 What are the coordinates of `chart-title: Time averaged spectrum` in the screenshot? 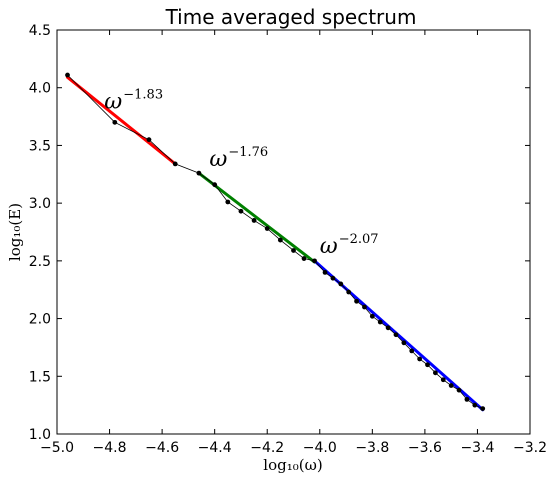 It's located at (291, 17).